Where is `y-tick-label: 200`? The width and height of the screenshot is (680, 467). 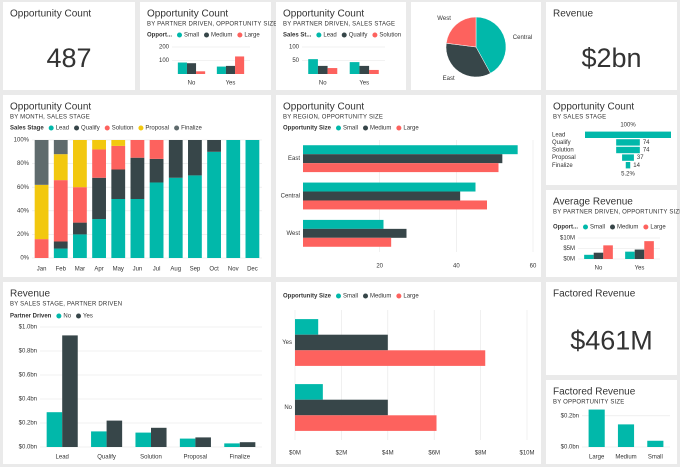 y-tick-label: 200 is located at coordinates (164, 48).